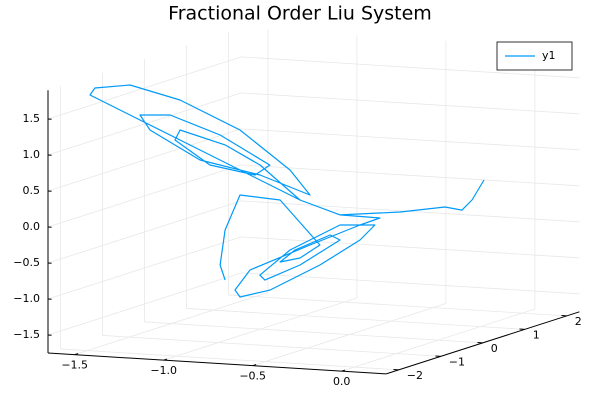 The image size is (600, 400). I want to click on y-tick-label: 1, so click(536, 334).